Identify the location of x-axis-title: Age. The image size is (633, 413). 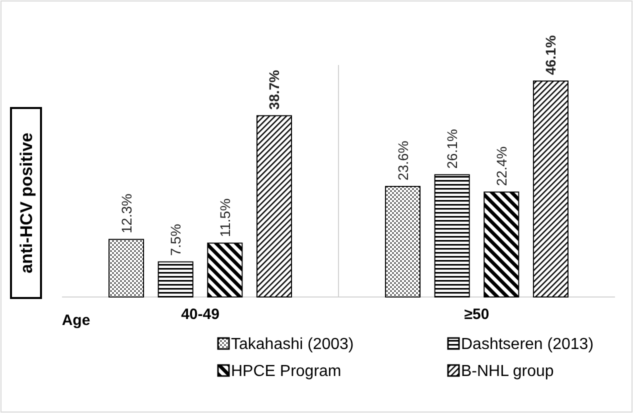
(76, 320).